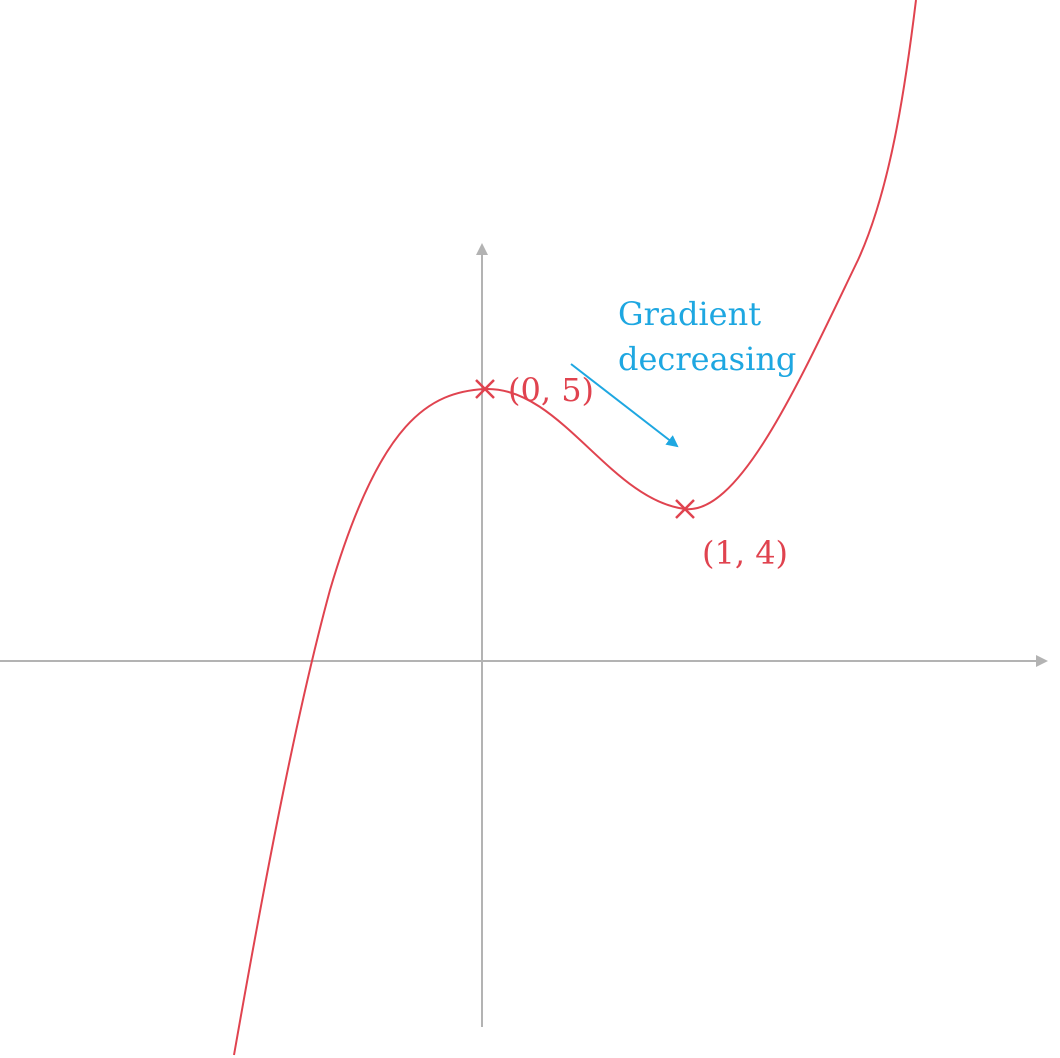 This screenshot has width=1060, height=1058. Describe the element at coordinates (485, 389) in the screenshot. I see `max-marker` at that location.